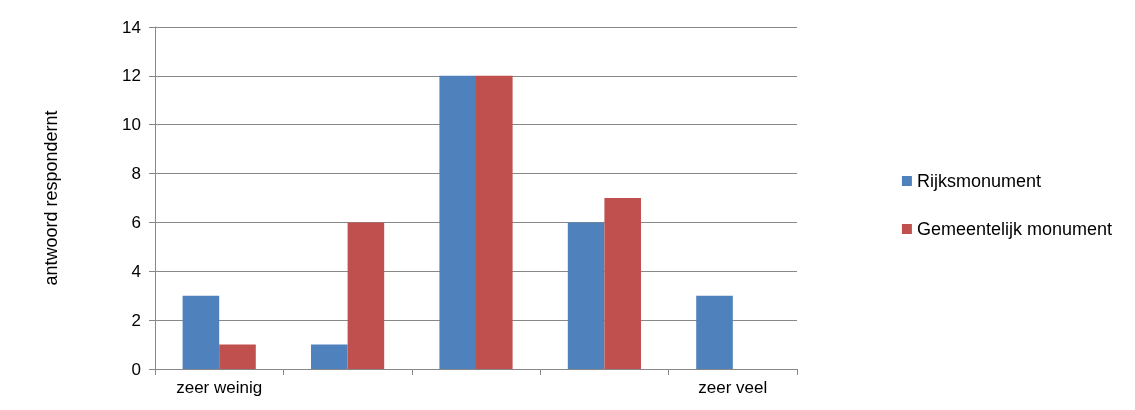  Describe the element at coordinates (131, 76) in the screenshot. I see `y-tick-label: 12` at that location.